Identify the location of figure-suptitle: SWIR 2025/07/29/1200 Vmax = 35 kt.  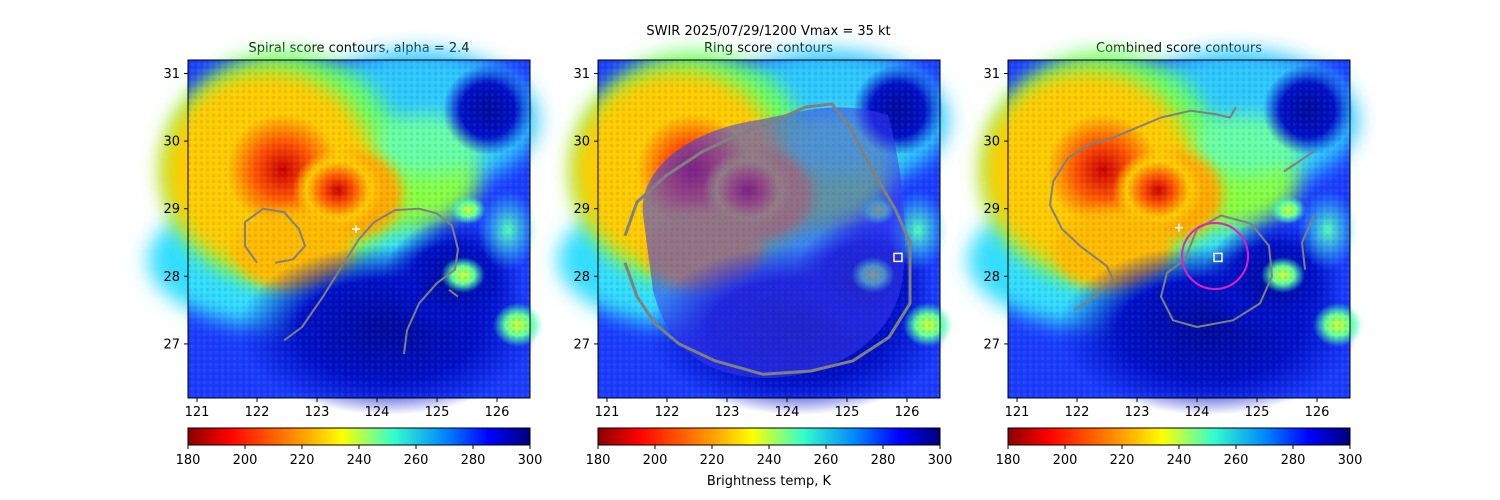
(768, 31).